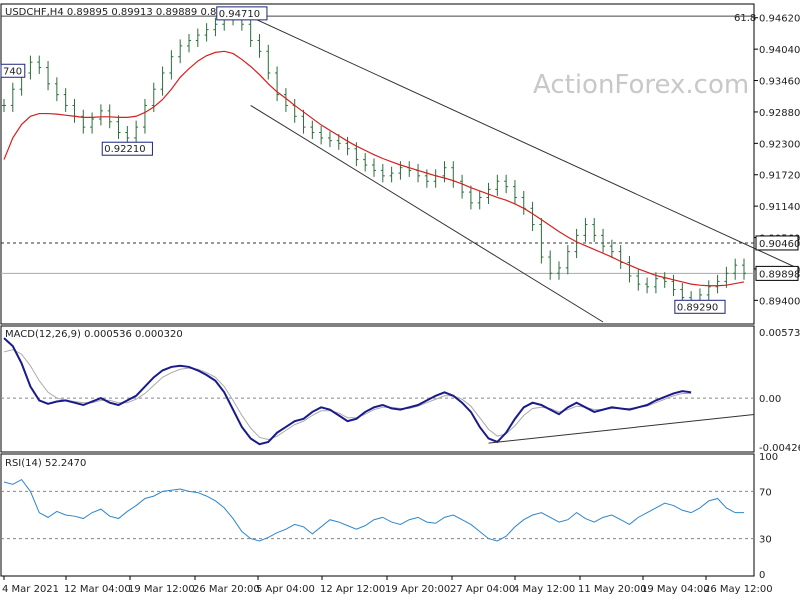 Image resolution: width=800 pixels, height=600 pixels. Describe the element at coordinates (779, 207) in the screenshot. I see `price-axis-label: 0.91140` at that location.